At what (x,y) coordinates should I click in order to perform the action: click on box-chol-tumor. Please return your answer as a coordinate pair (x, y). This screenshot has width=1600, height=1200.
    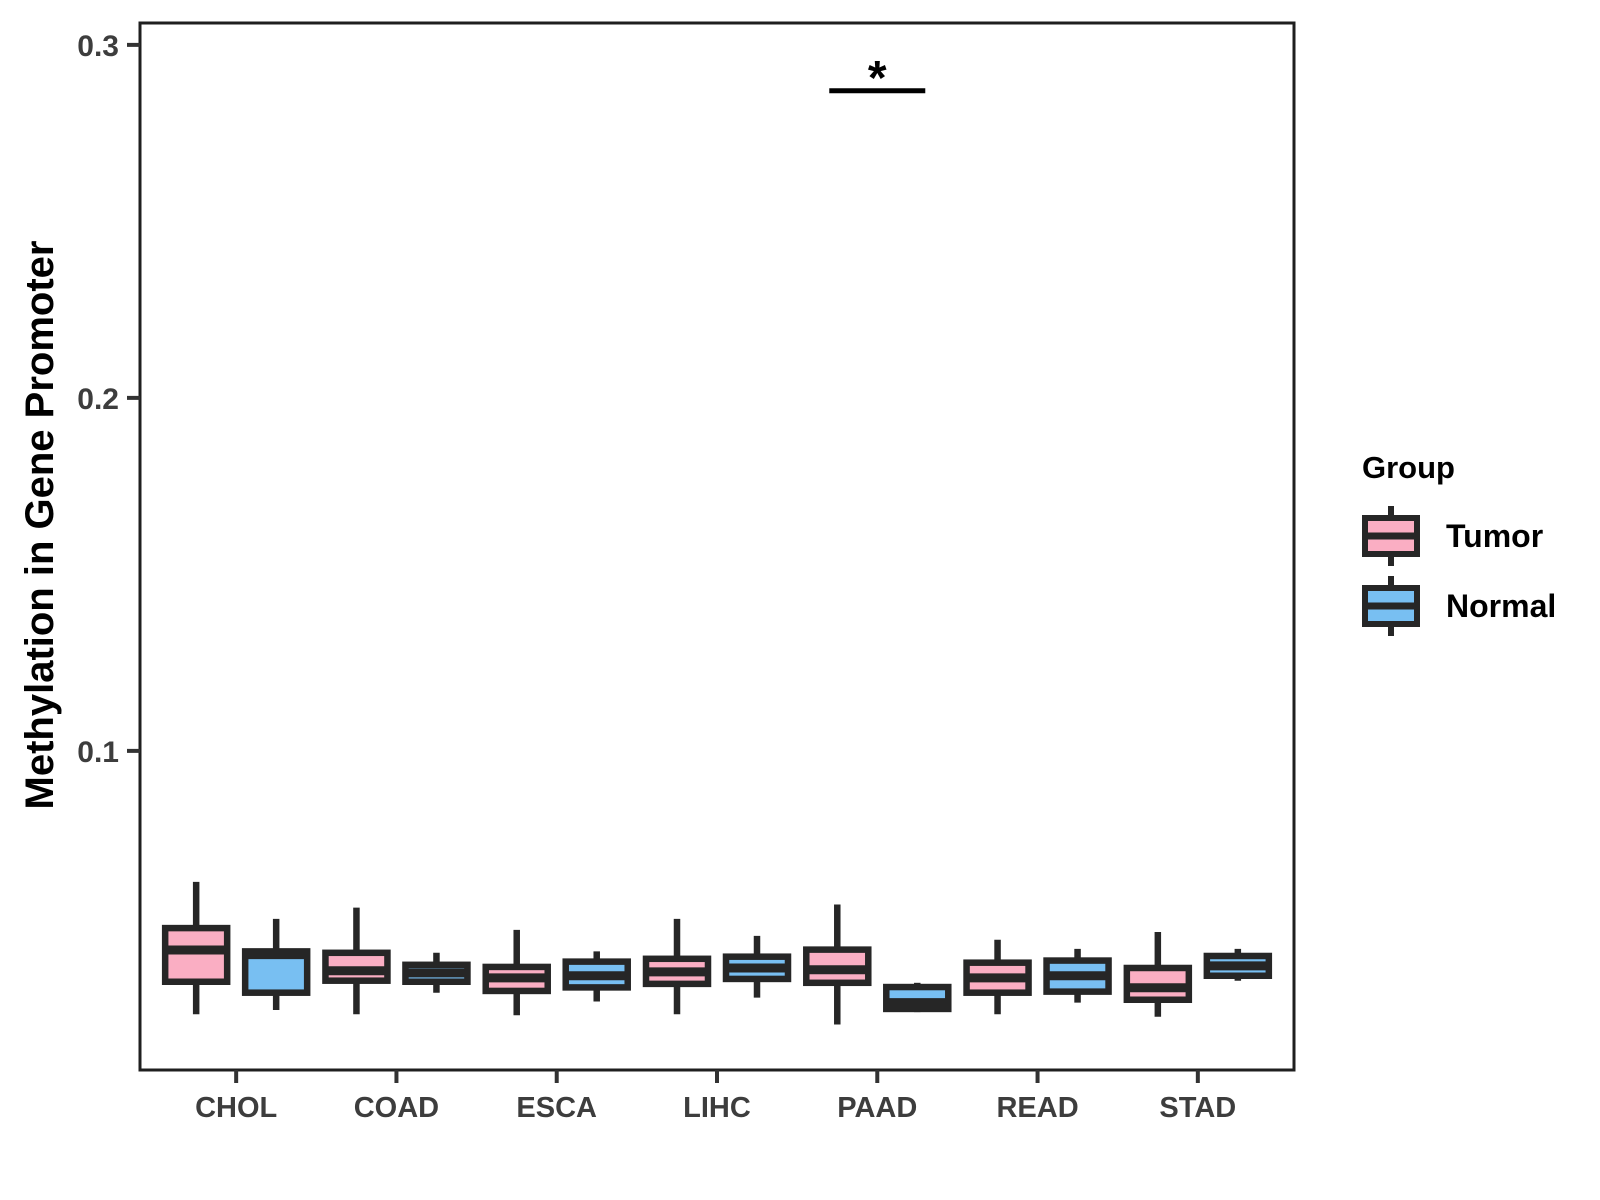
    Looking at the image, I should click on (196, 948).